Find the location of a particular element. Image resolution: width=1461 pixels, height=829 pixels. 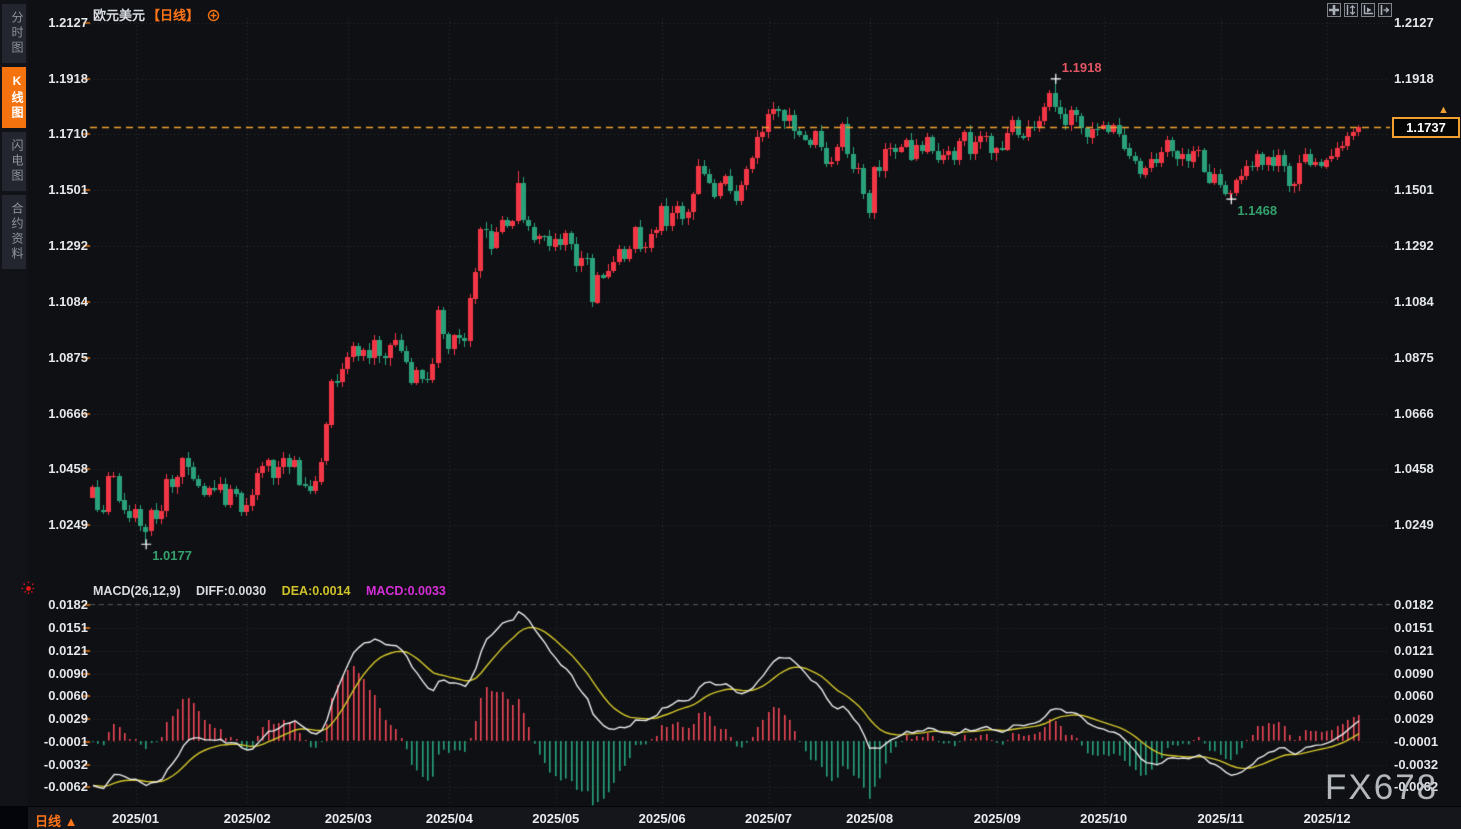

period-dropdown-arrow-icon: ▲ is located at coordinates (71, 821).